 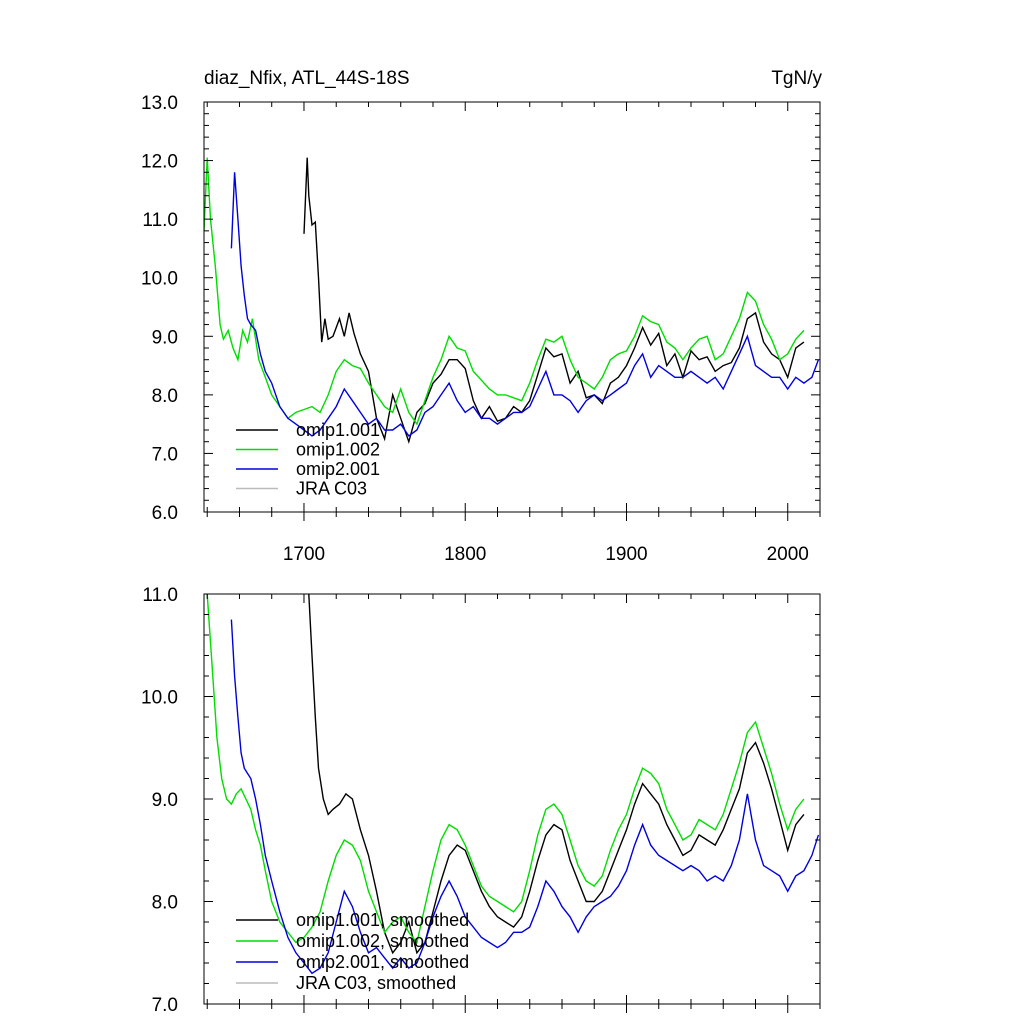 What do you see at coordinates (382, 962) in the screenshot?
I see `legend-label: omip2.001, smoothed` at bounding box center [382, 962].